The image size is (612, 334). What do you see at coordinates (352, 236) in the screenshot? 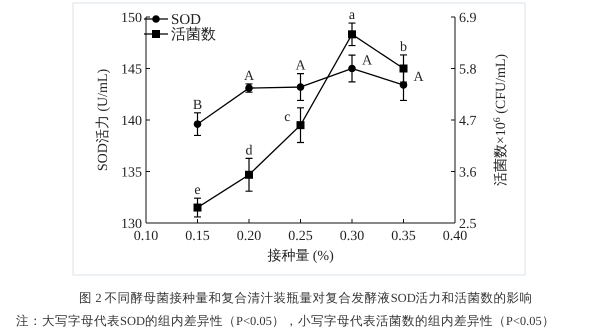
I see `x-tick-label: 0.30` at bounding box center [352, 236].